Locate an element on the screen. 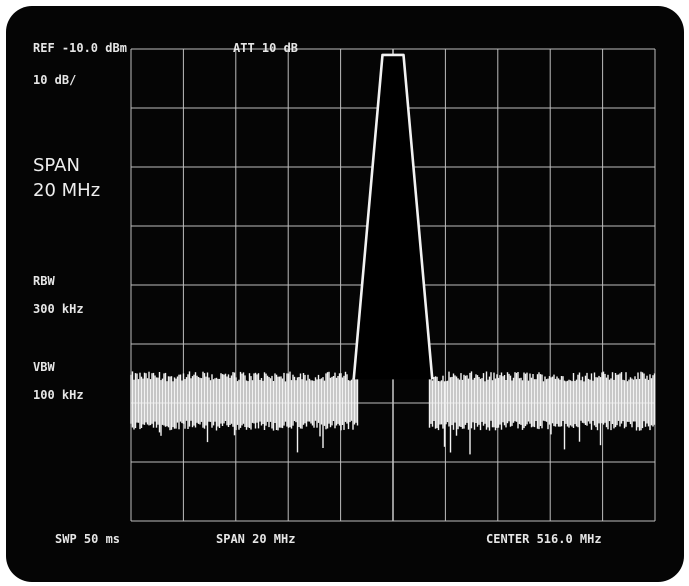  noise-floor-trace is located at coordinates (393, 413).